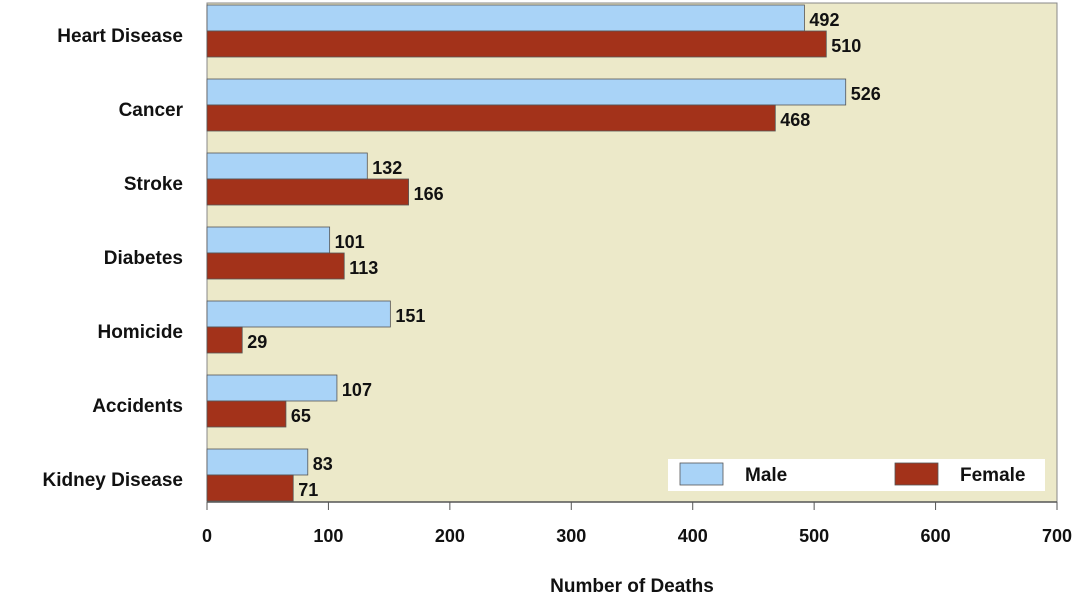  I want to click on y-tick-label: Heart Disease, so click(120, 36).